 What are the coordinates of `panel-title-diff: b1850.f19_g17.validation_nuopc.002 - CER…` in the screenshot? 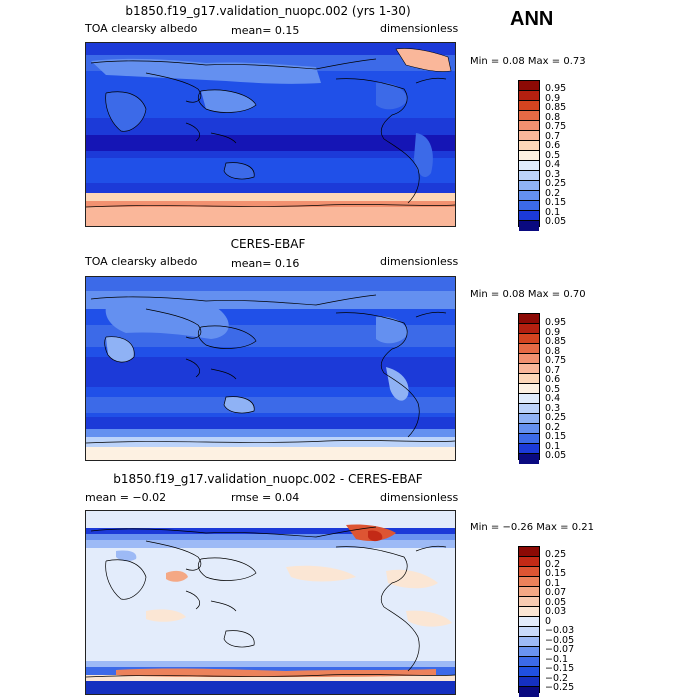 It's located at (268, 479).